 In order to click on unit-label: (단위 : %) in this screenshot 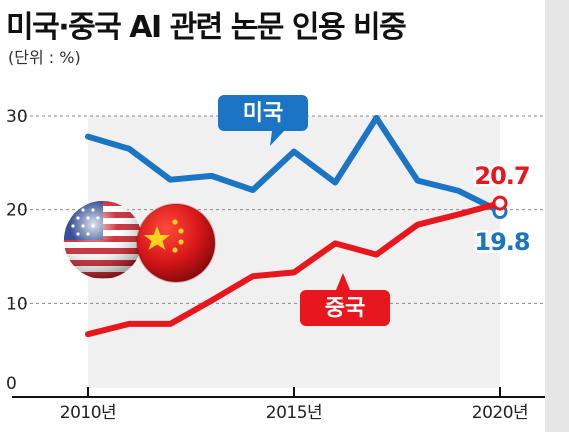, I will do `click(44, 57)`.